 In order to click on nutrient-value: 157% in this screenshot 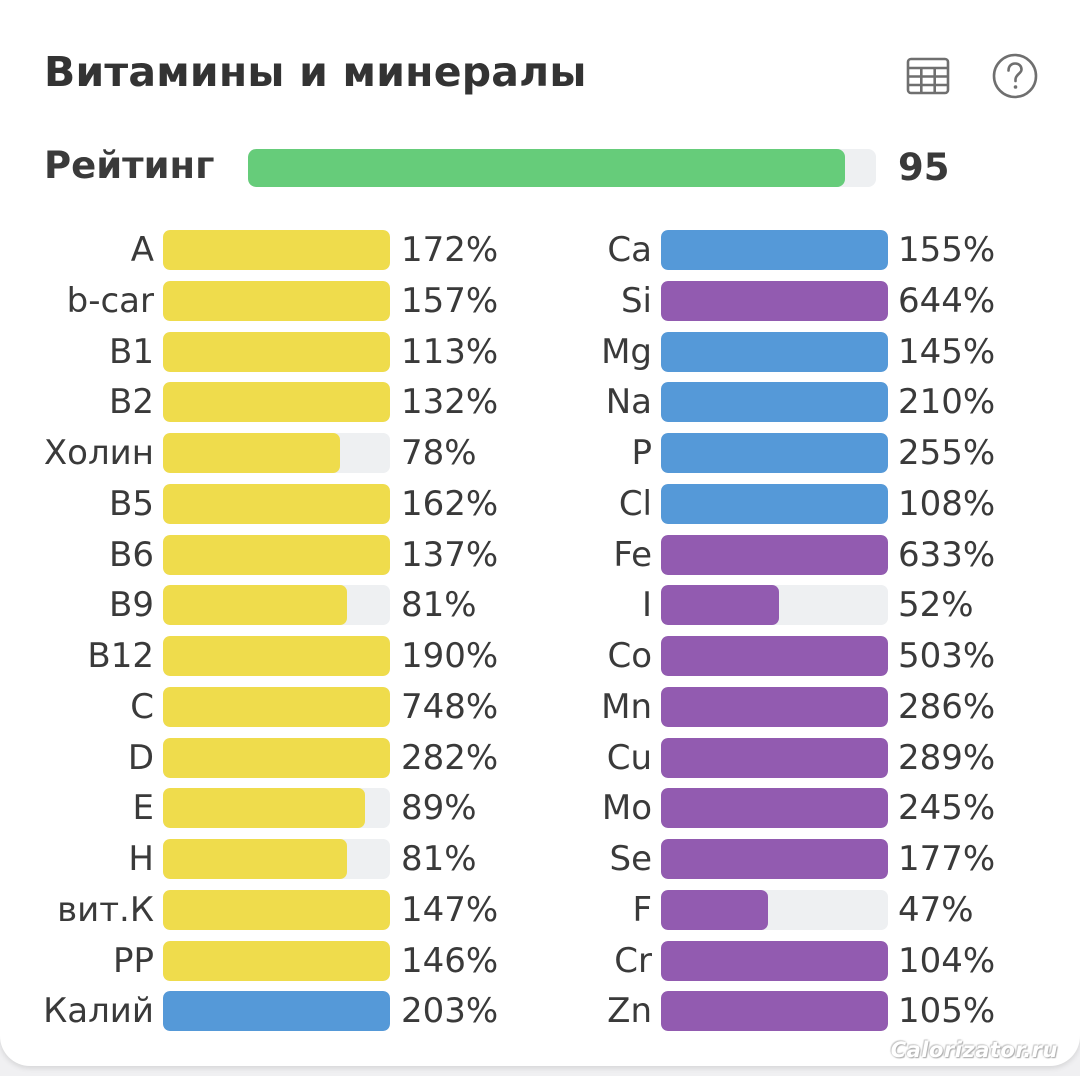, I will do `click(450, 301)`.